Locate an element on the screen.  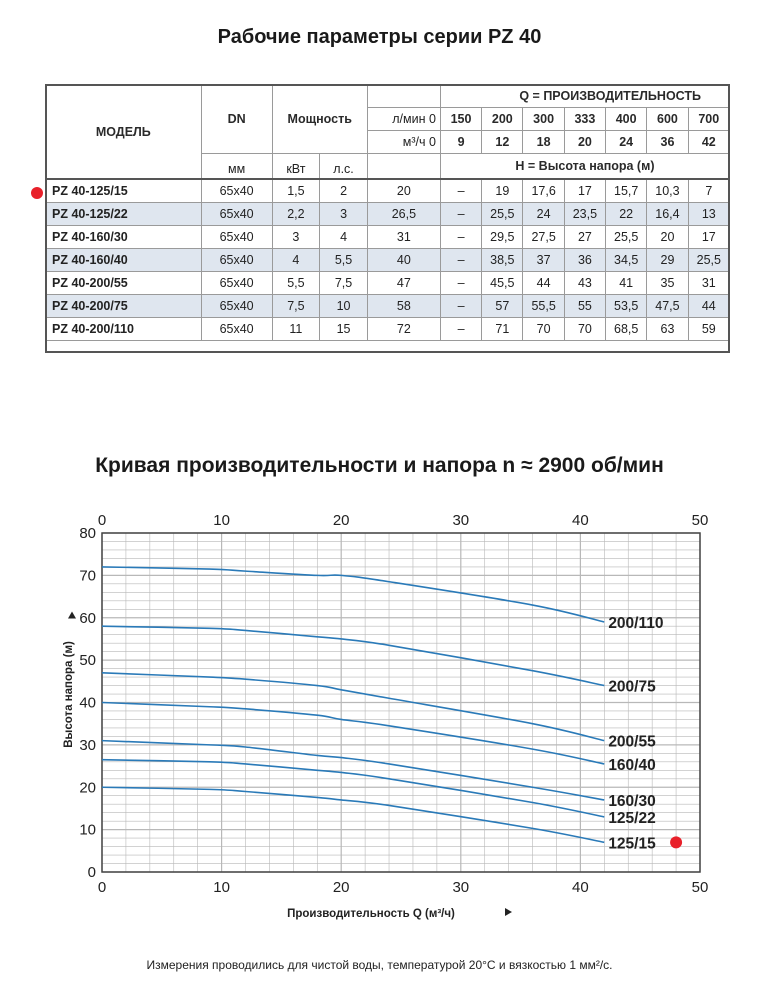
y-tick-label: 0 is located at coordinates (92, 872).